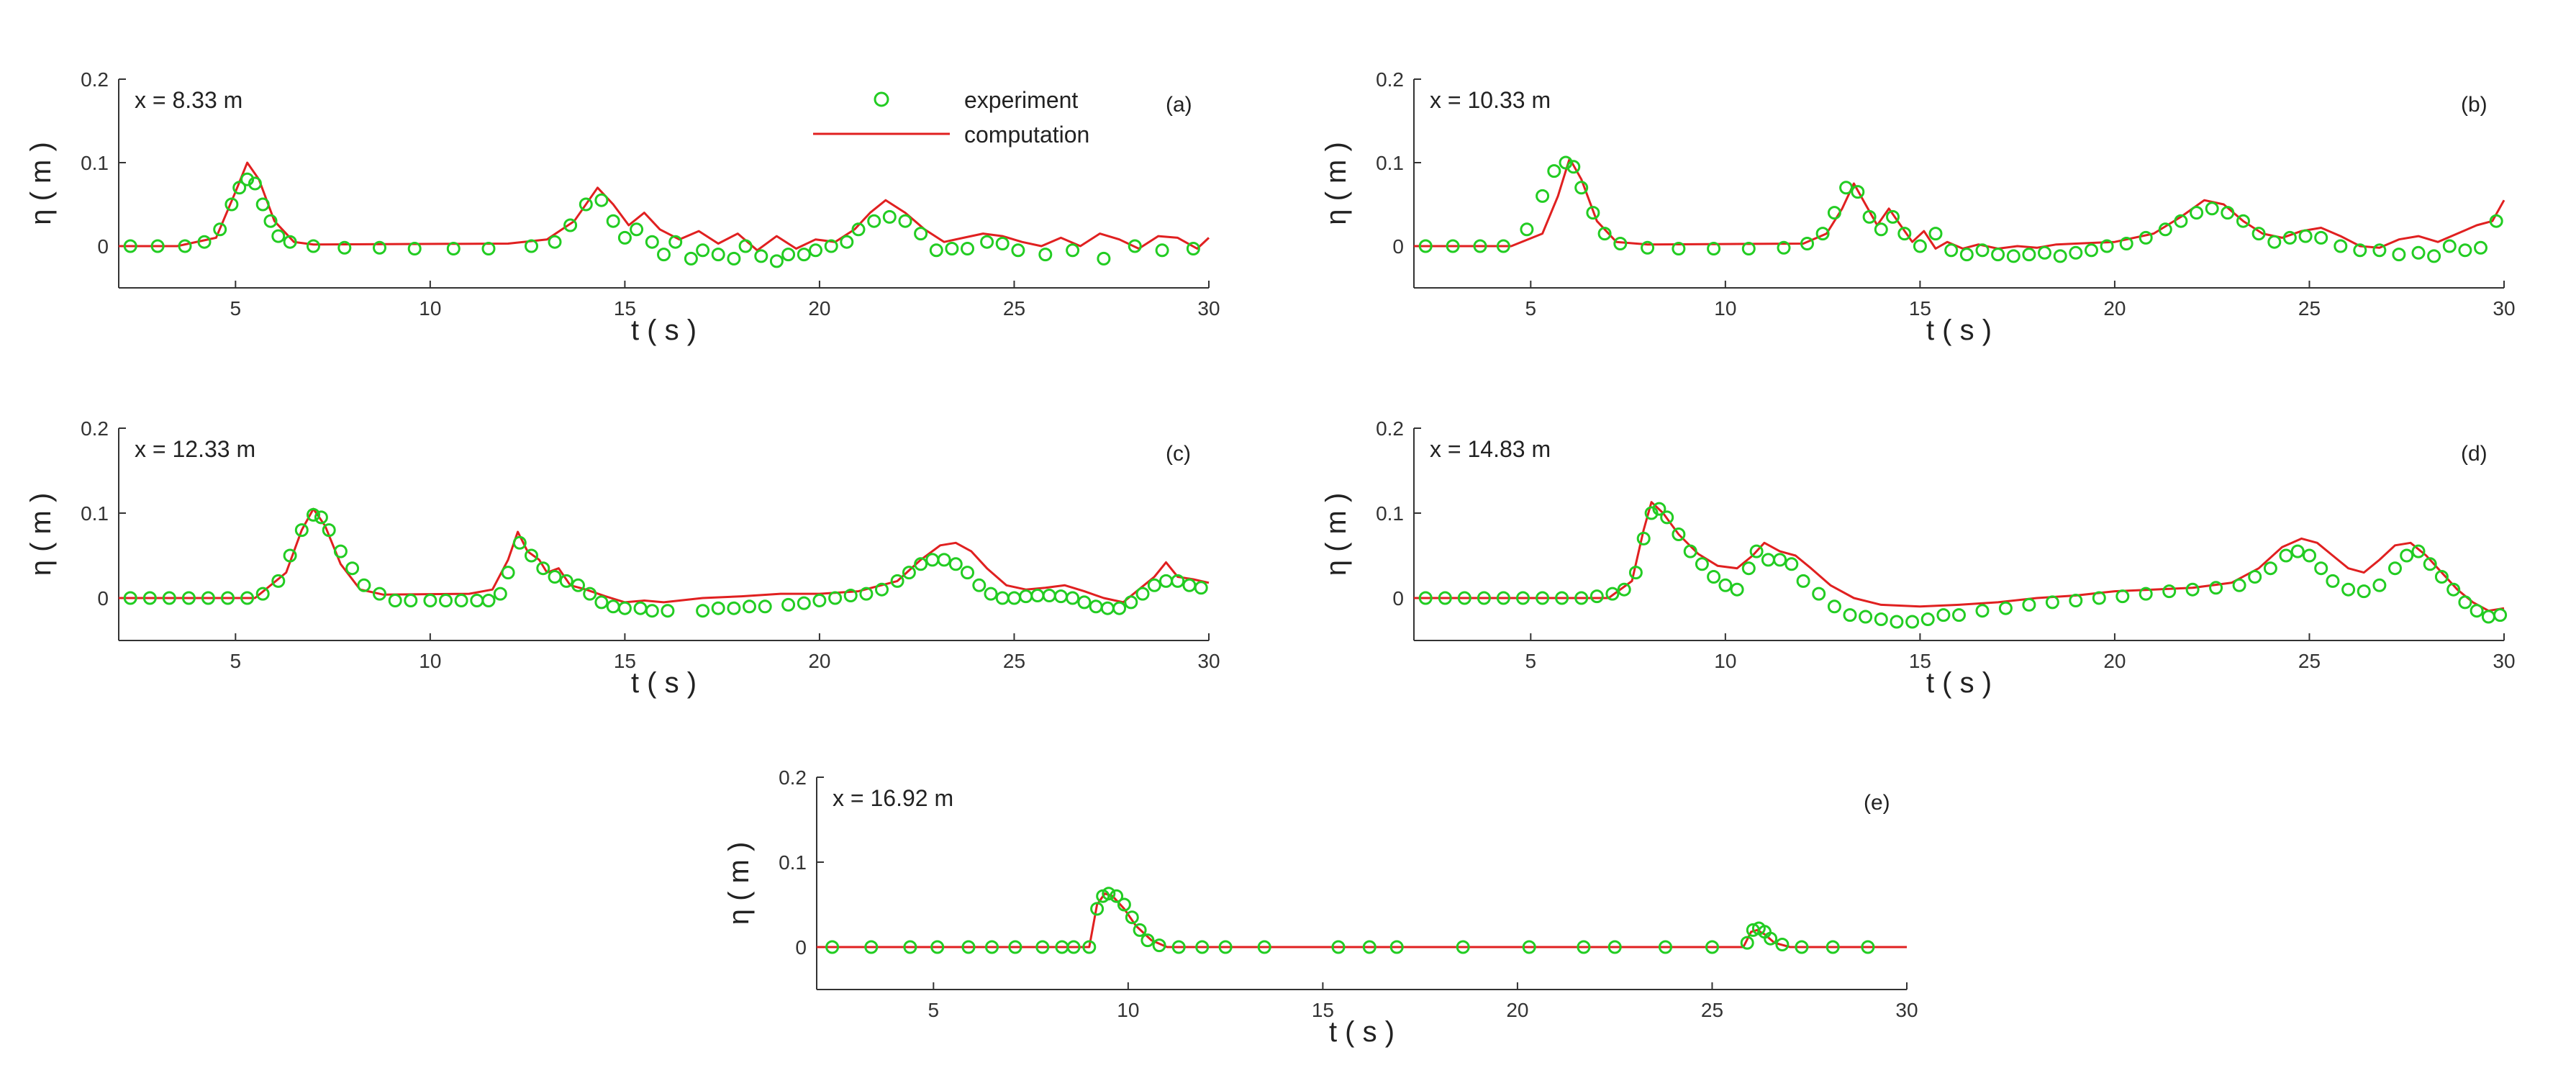 The image size is (2576, 1073). Describe the element at coordinates (893, 798) in the screenshot. I see `location-annotation: x = 16.92 m` at that location.